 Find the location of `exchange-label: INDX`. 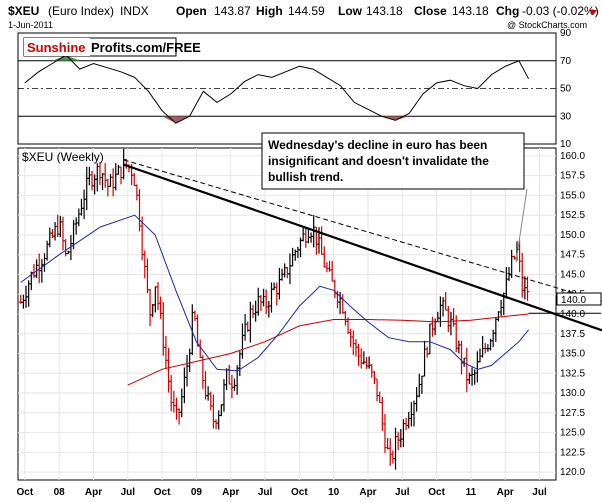

exchange-label: INDX is located at coordinates (134, 11).